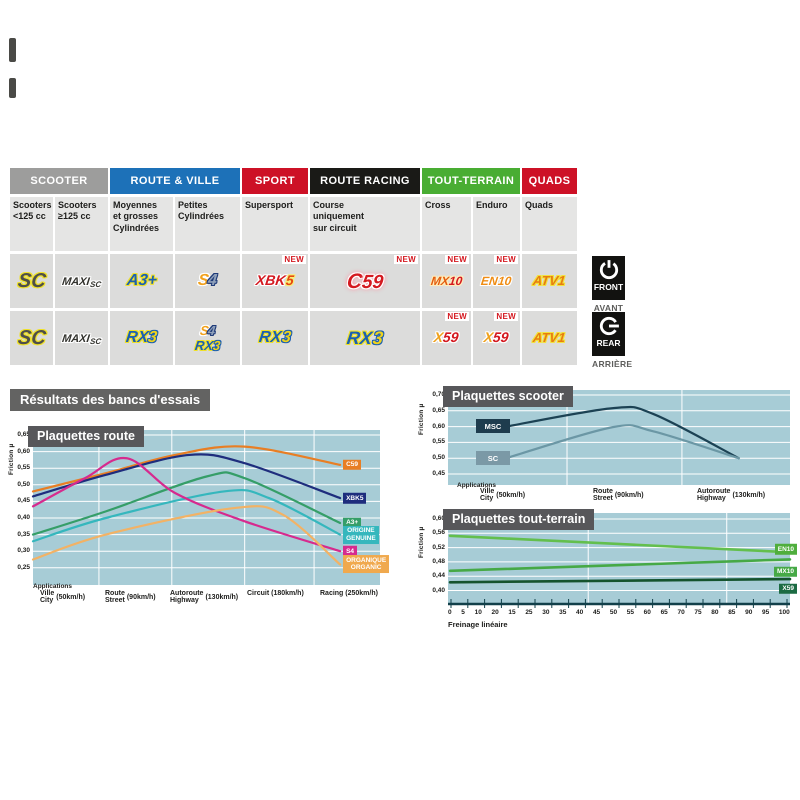 The image size is (800, 800). What do you see at coordinates (352, 465) in the screenshot?
I see `series-badge-c59: C59` at bounding box center [352, 465].